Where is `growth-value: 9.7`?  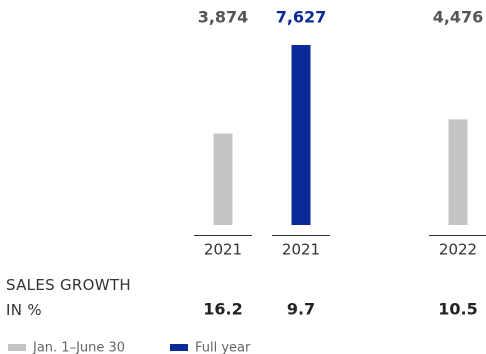 growth-value: 9.7 is located at coordinates (301, 309).